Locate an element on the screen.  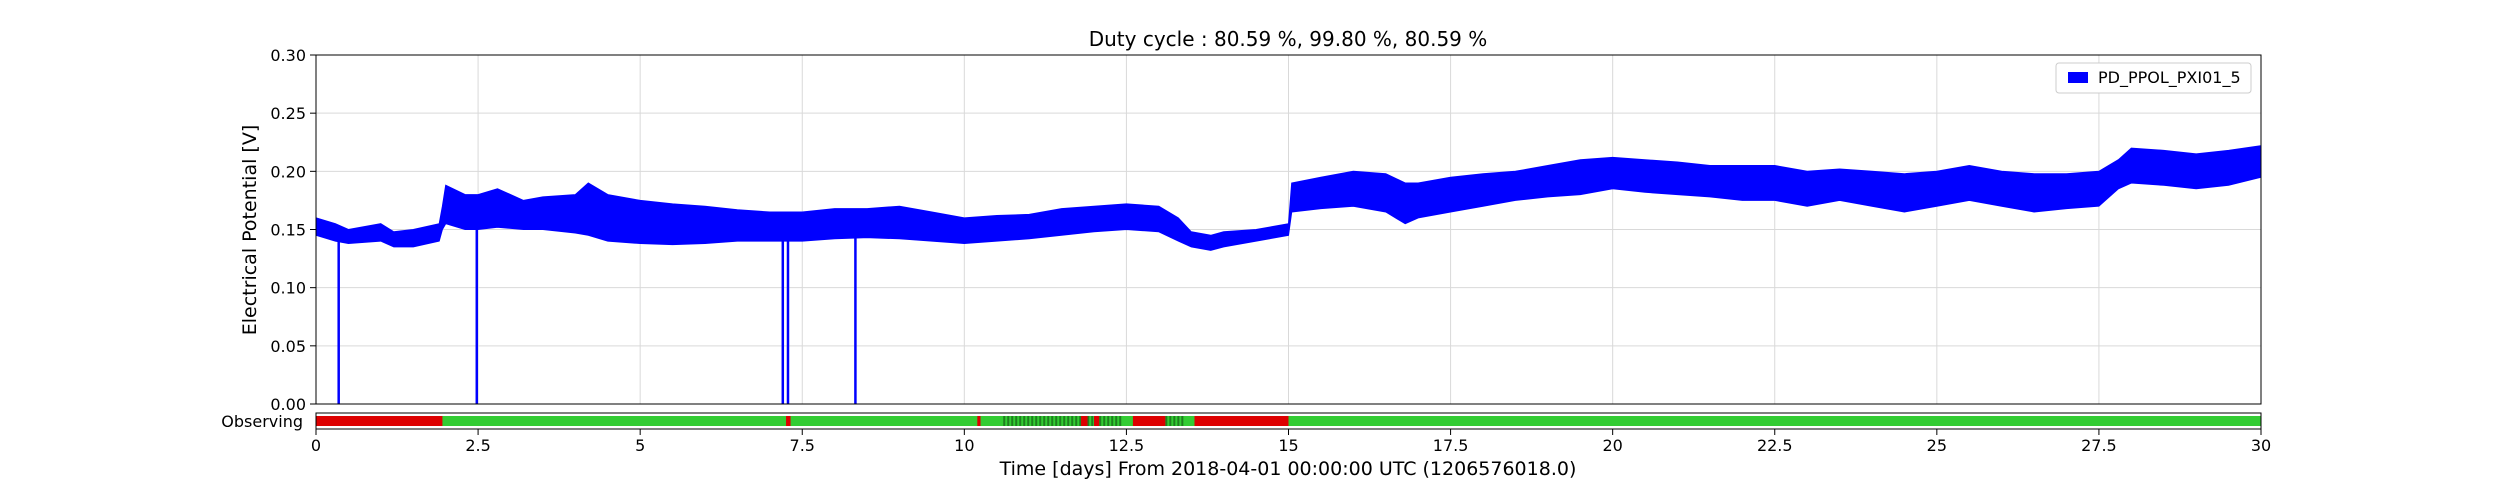
legend-box is located at coordinates (2153, 78).